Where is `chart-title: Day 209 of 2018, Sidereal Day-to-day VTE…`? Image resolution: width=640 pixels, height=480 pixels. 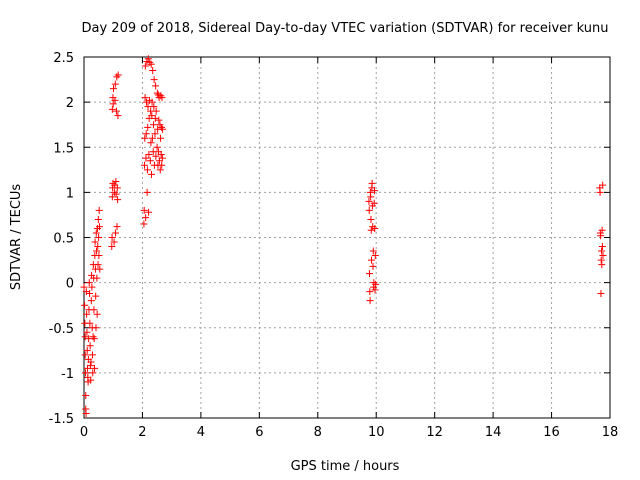
chart-title: Day 209 of 2018, Sidereal Day-to-day VTE… is located at coordinates (345, 28).